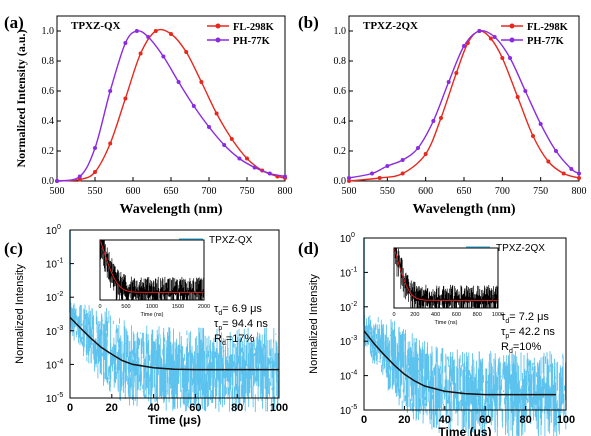 Image resolution: width=591 pixels, height=436 pixels. Describe the element at coordinates (151, 315) in the screenshot. I see `inset-x-axis-label: Time (ns)` at that location.